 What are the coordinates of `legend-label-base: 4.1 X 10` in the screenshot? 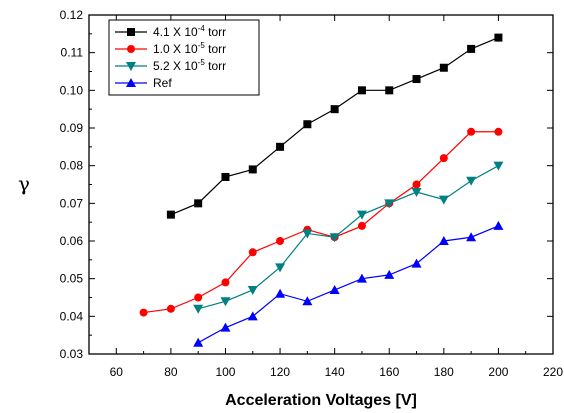 It's located at (175, 32).